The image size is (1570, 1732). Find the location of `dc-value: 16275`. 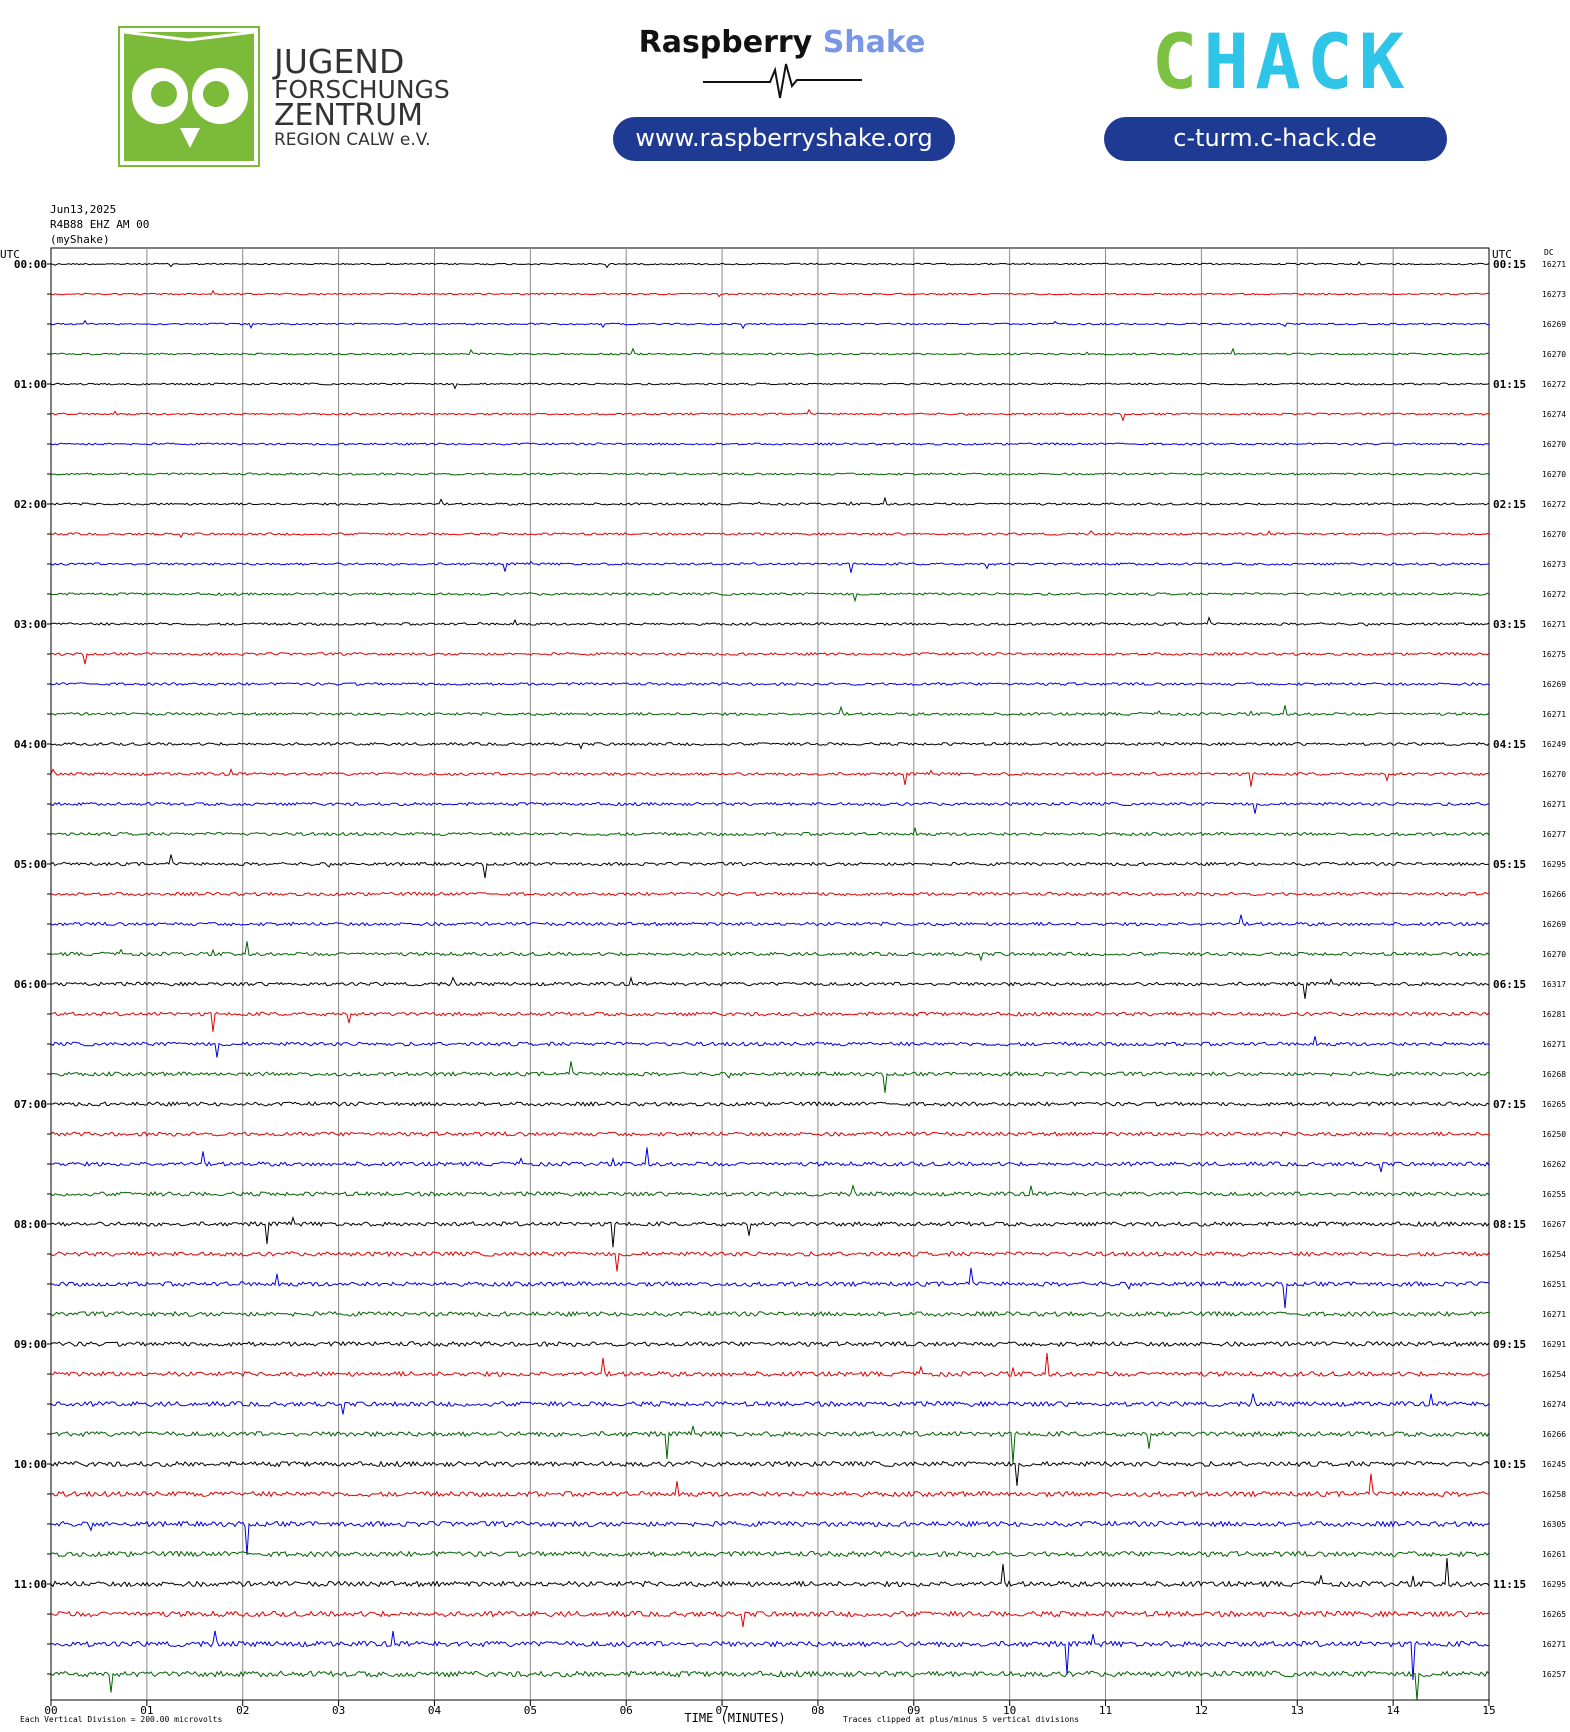

dc-value: 16275 is located at coordinates (1554, 654).